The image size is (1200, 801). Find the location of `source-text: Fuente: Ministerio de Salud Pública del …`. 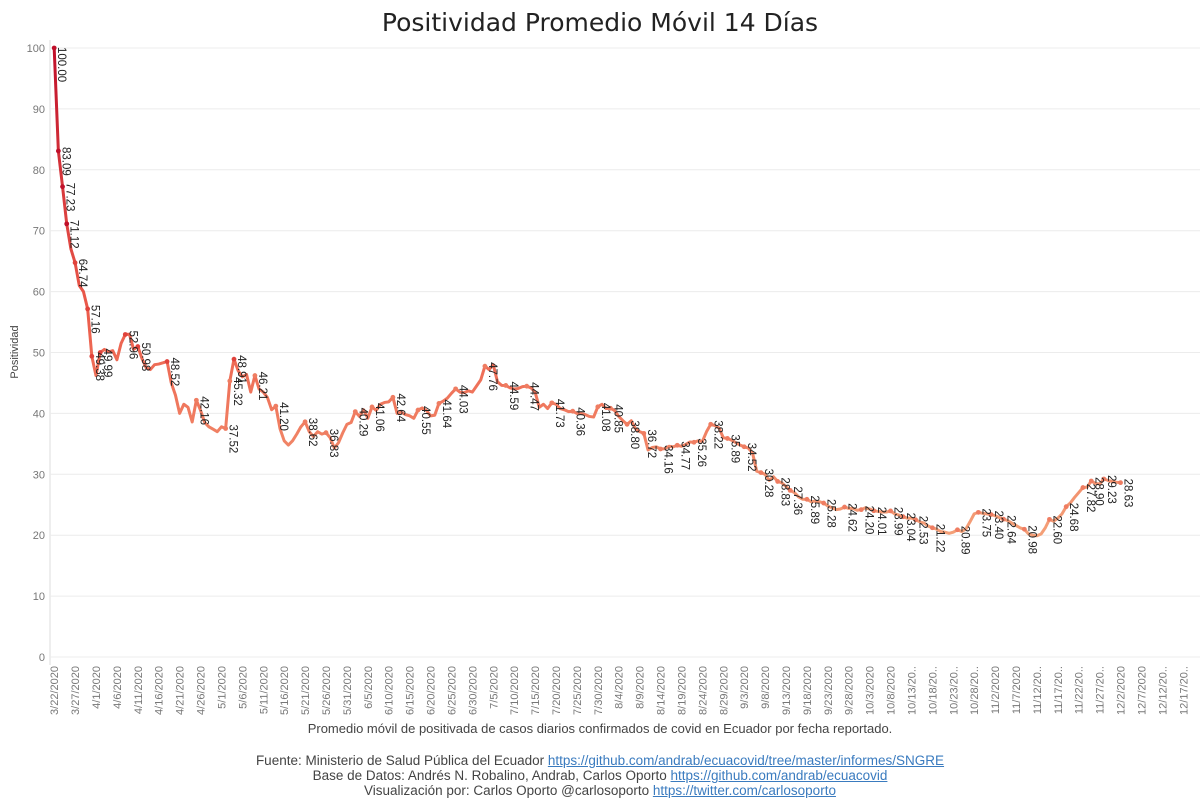

source-text: Fuente: Ministerio de Salud Pública del … is located at coordinates (401, 760).